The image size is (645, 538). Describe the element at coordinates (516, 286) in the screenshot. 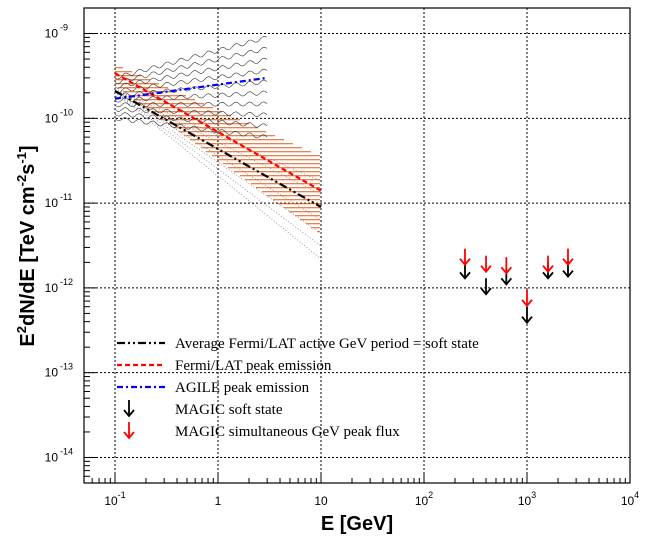

I see `upper-limit-arrows` at that location.